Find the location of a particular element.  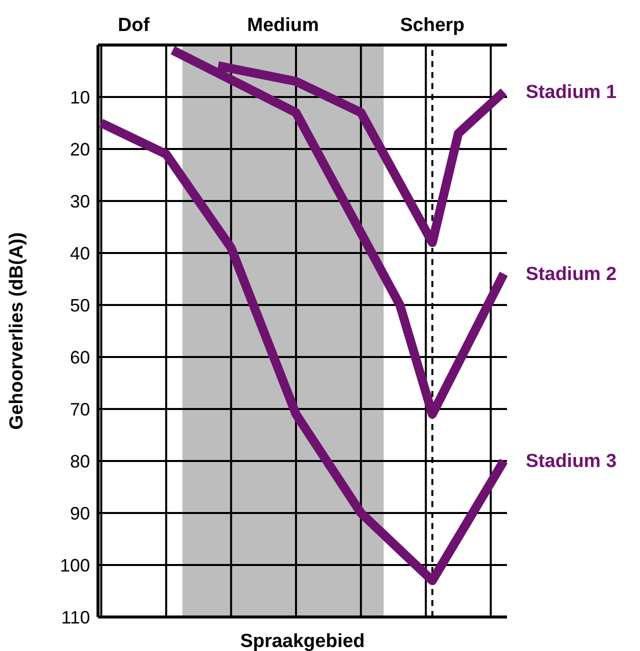

y-axis-title: Gehoorverlies (dB(A)) is located at coordinates (17, 331).